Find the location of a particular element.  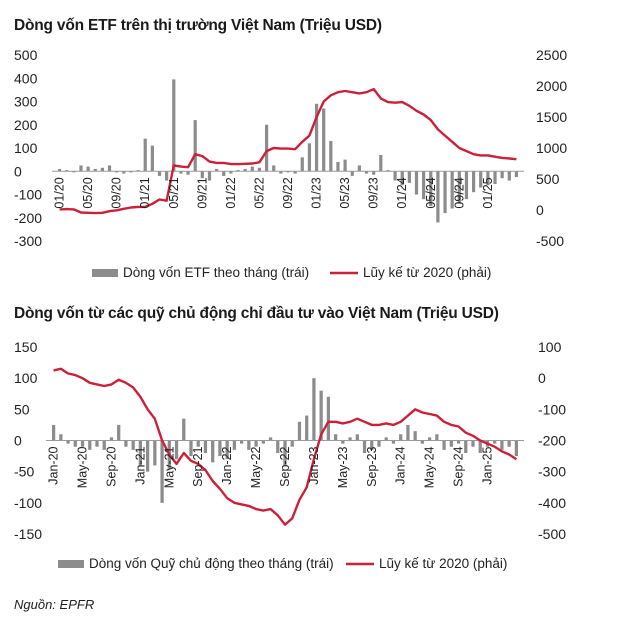

y-left-tick-label: 0 is located at coordinates (18, 171).